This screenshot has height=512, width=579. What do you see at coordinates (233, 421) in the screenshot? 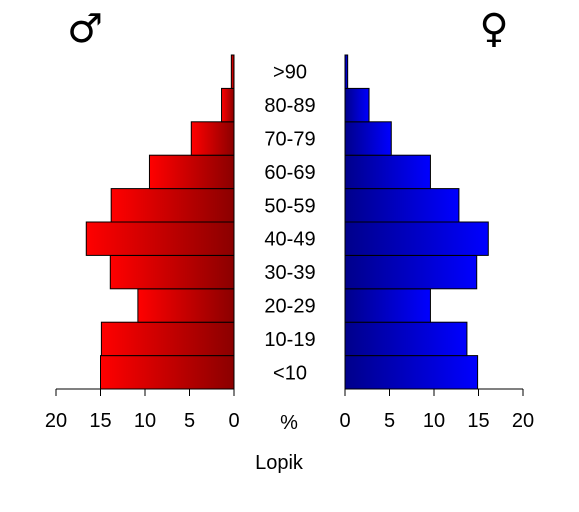
I see `male-x-tick-label: 0` at bounding box center [233, 421].